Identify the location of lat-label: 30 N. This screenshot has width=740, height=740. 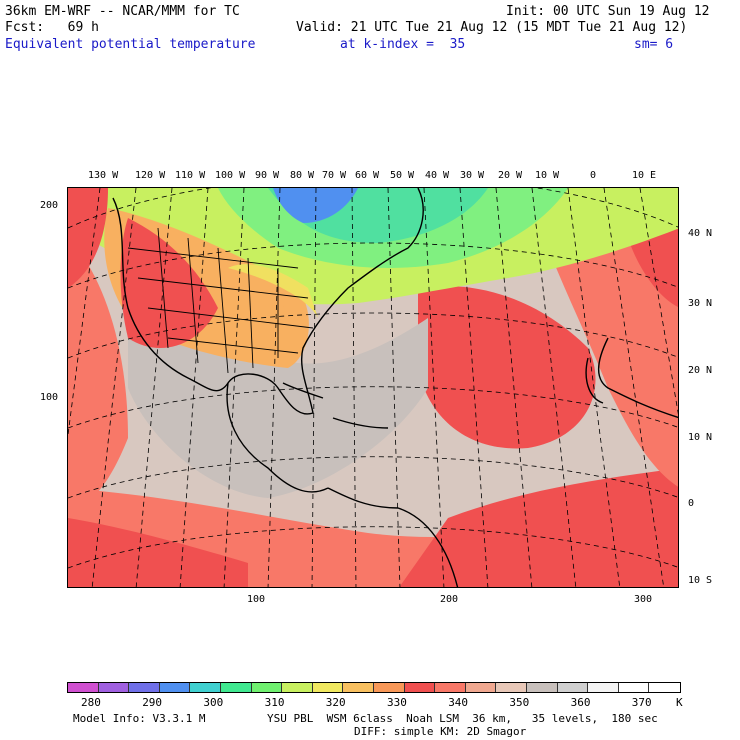
(700, 303).